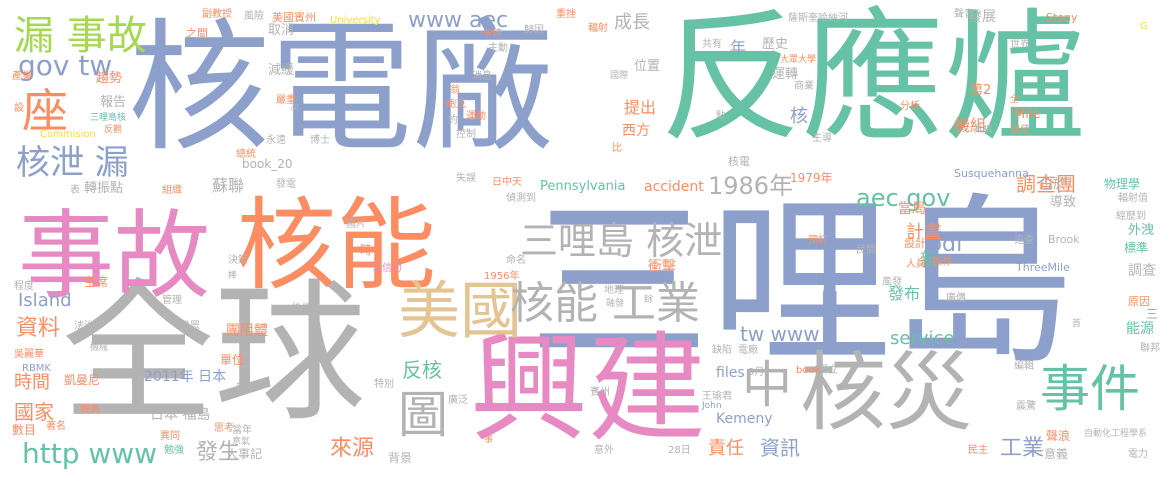 The width and height of the screenshot is (1175, 482). Describe the element at coordinates (99, 348) in the screenshot. I see `word-machinery: 機械` at that location.